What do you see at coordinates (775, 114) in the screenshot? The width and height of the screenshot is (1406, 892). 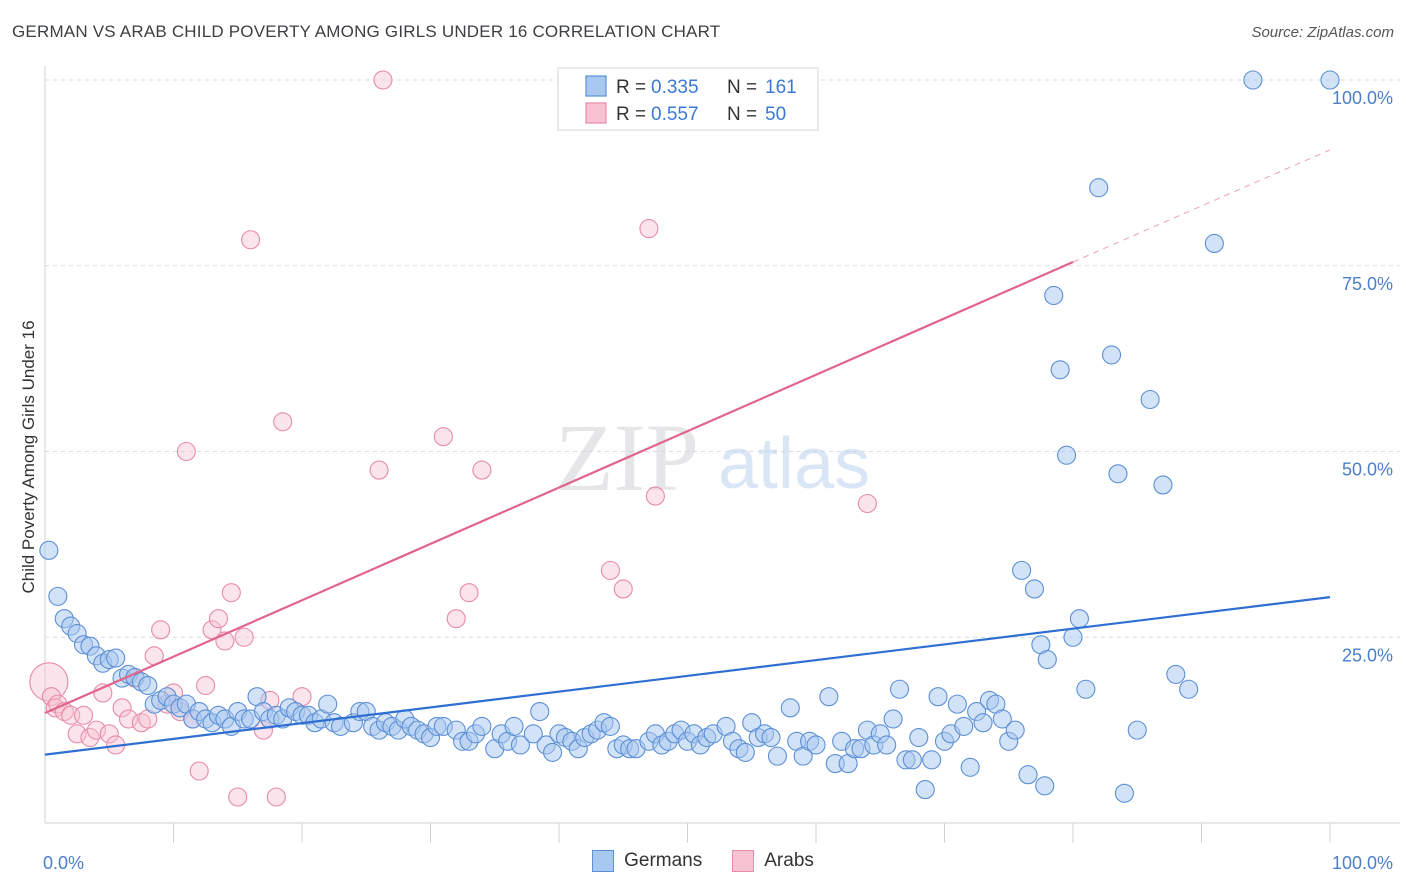 I see `legend-n-value-arabs: 50` at bounding box center [775, 114].